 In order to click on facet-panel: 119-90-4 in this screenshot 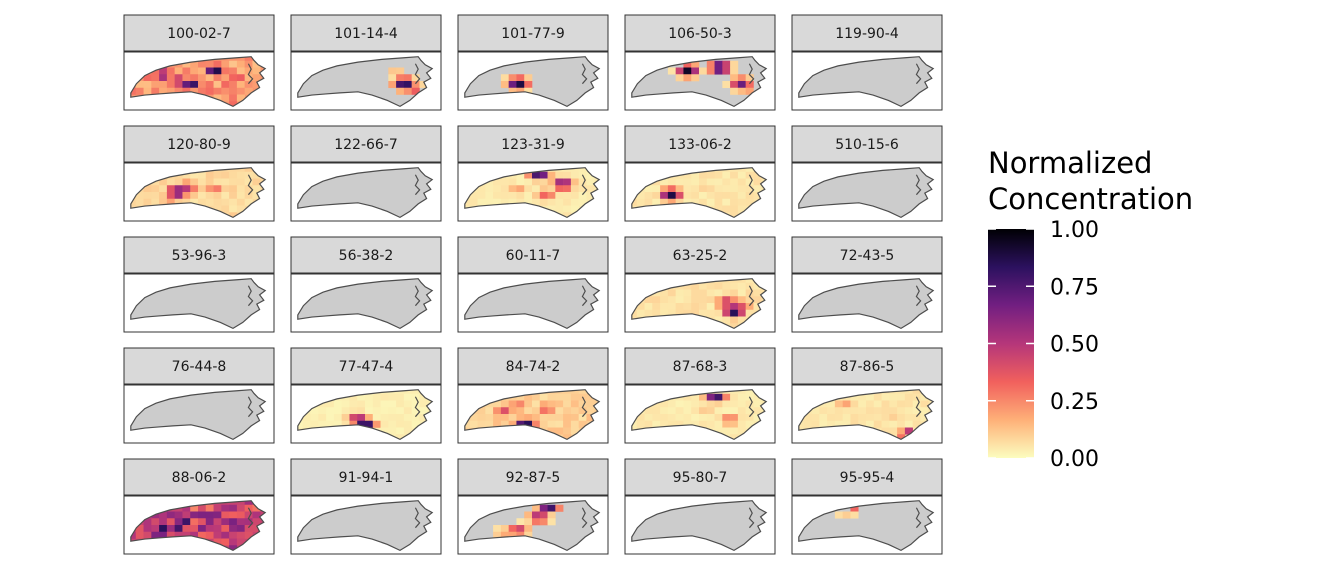, I will do `click(867, 62)`.